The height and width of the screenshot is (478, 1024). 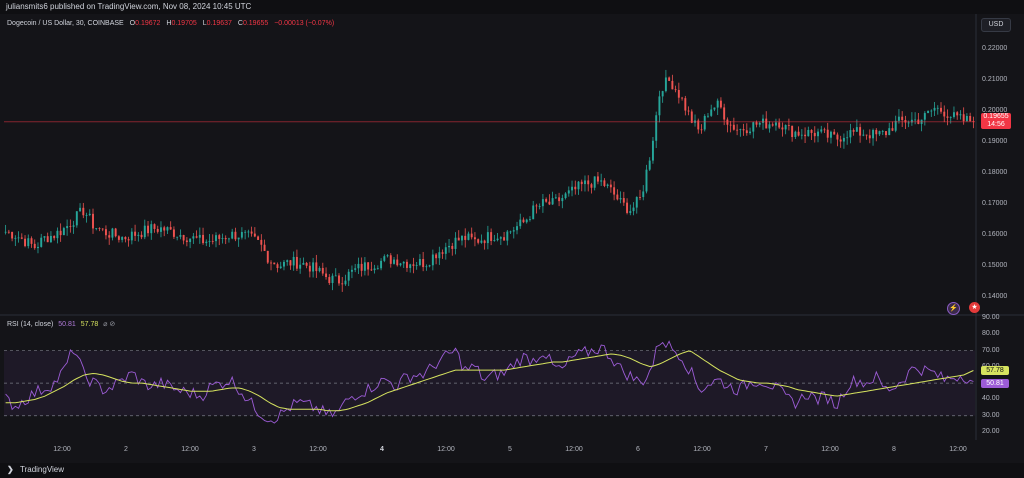 What do you see at coordinates (10, 469) in the screenshot?
I see `tradingview-logo-icon: ❯` at bounding box center [10, 469].